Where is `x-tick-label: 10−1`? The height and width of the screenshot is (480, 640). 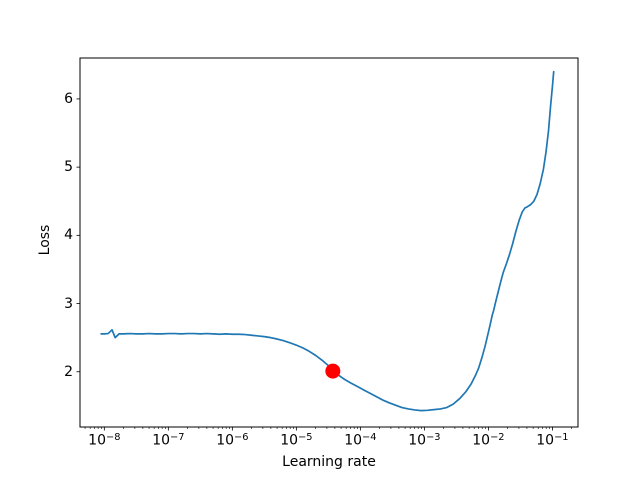 x-tick-label: 10−1 is located at coordinates (552, 440).